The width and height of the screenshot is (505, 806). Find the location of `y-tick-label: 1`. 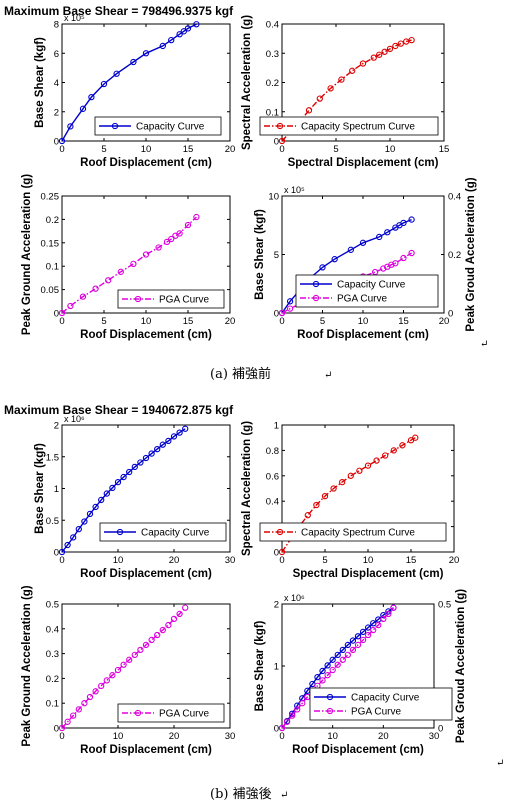

y-tick-label: 1 is located at coordinates (56, 489).